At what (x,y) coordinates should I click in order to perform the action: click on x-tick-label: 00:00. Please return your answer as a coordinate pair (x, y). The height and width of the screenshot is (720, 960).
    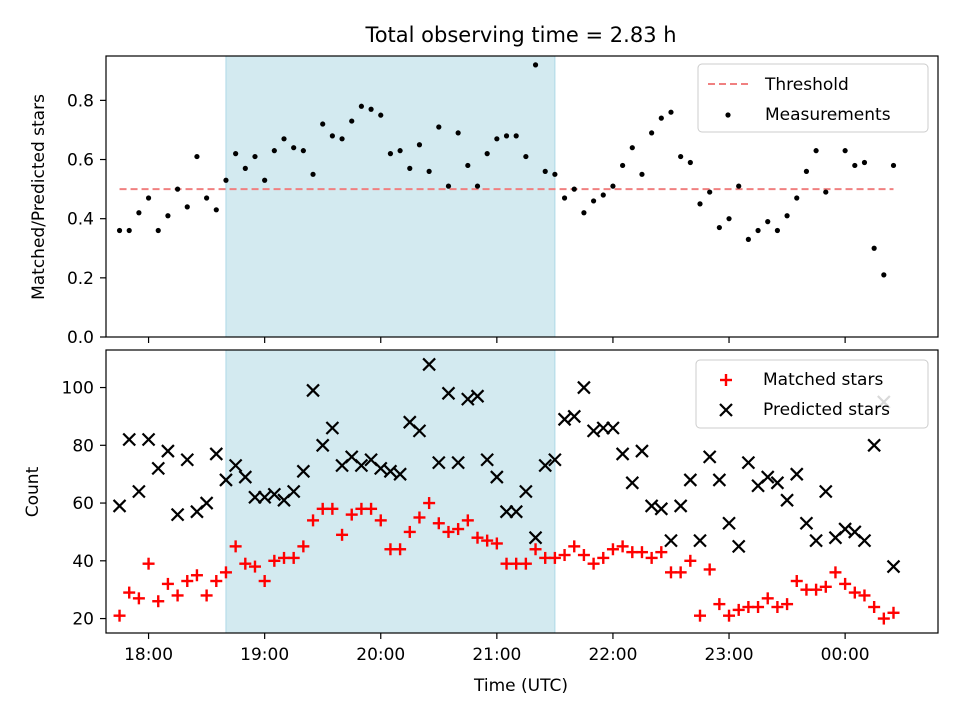
    Looking at the image, I should click on (845, 655).